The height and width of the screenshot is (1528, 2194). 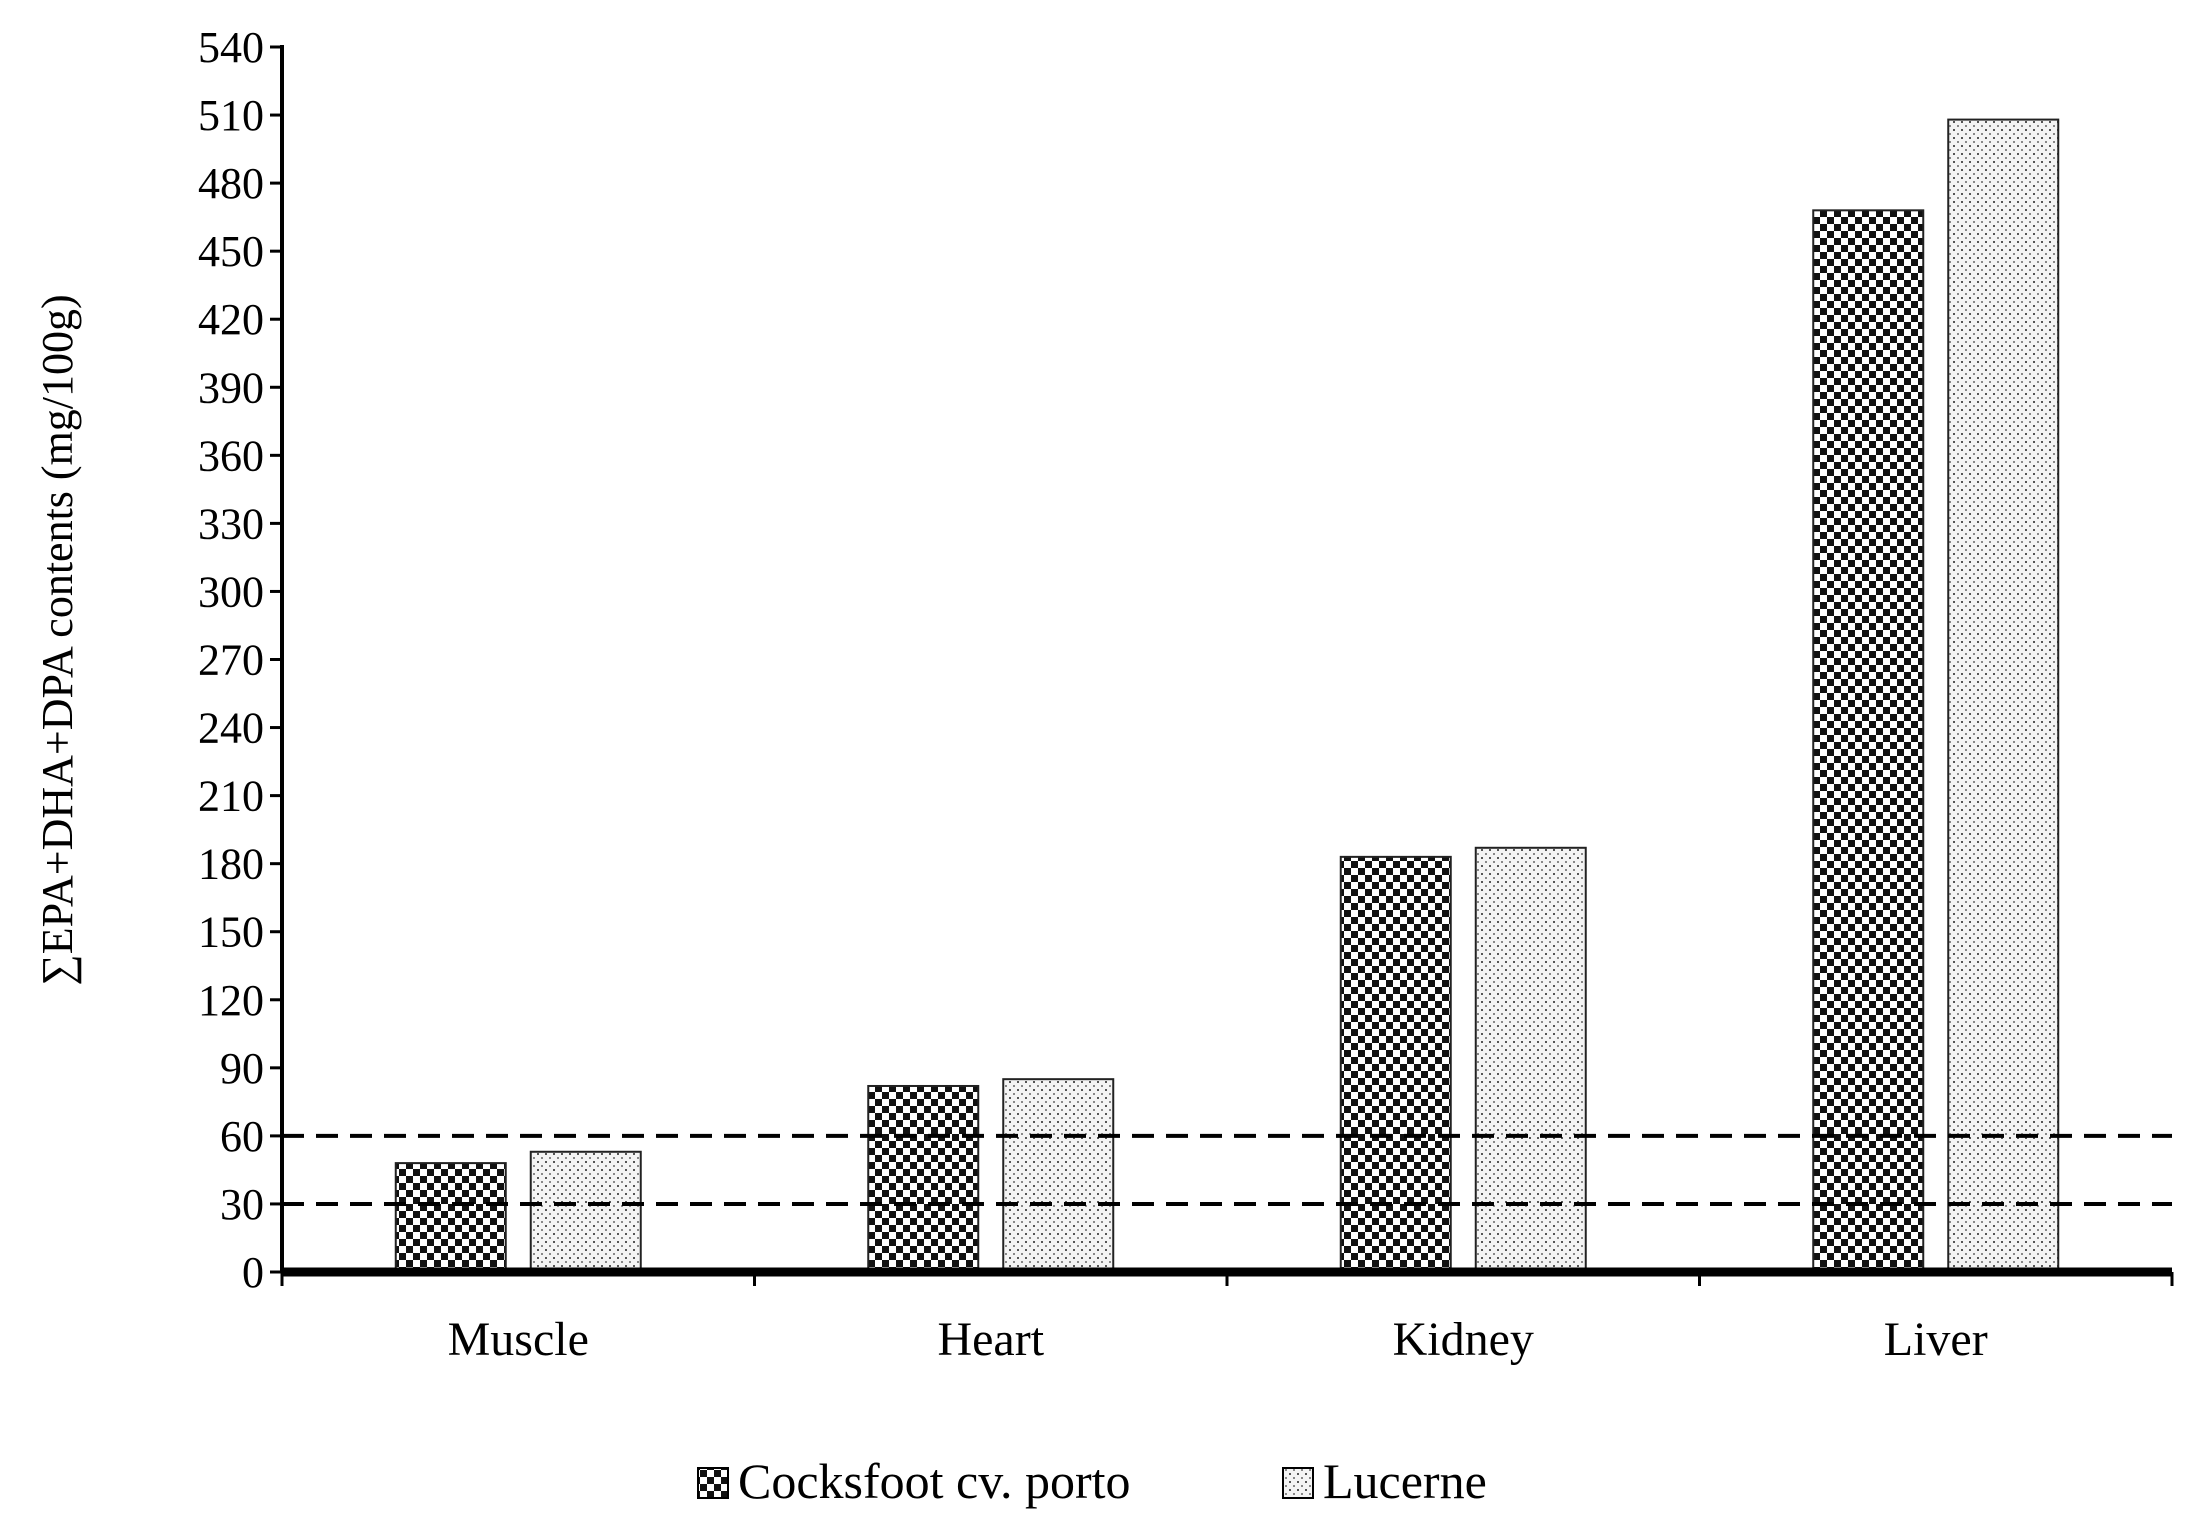 I want to click on category-label-heart: Heart, so click(x=990, y=1339).